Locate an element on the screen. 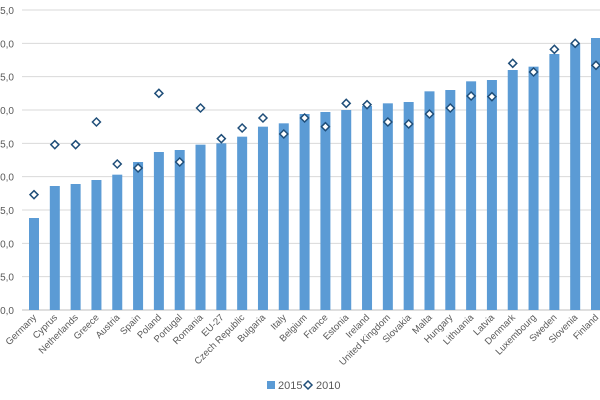  legend: 2015 2010 is located at coordinates (303, 385).